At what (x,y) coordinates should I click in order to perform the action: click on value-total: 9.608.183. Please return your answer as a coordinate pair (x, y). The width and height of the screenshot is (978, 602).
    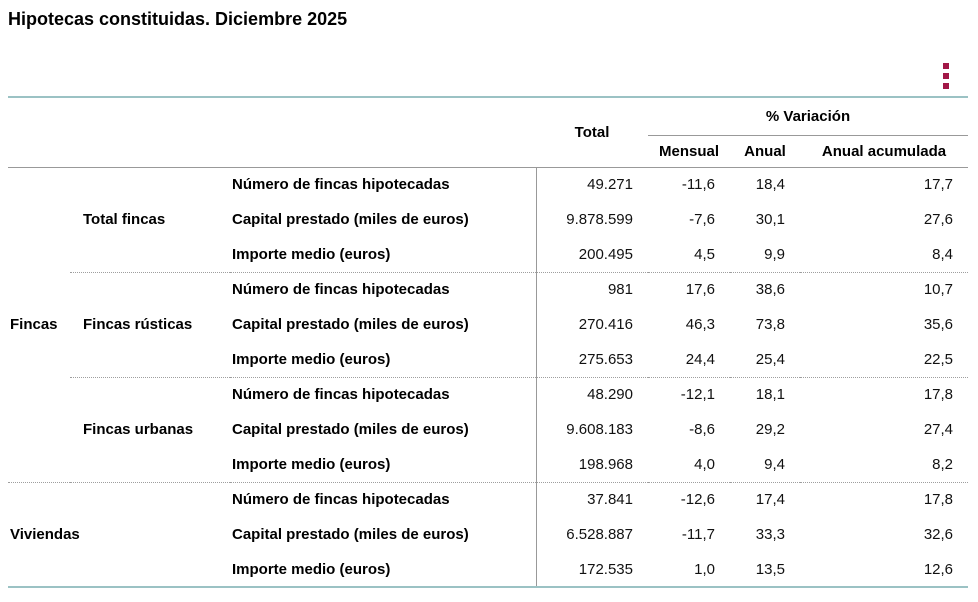
    Looking at the image, I should click on (599, 429).